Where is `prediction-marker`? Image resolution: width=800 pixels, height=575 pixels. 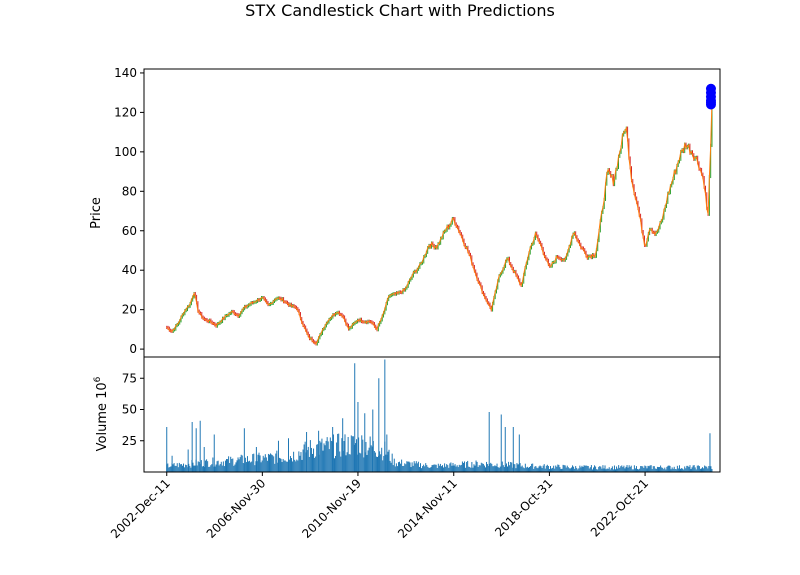 prediction-marker is located at coordinates (710, 104).